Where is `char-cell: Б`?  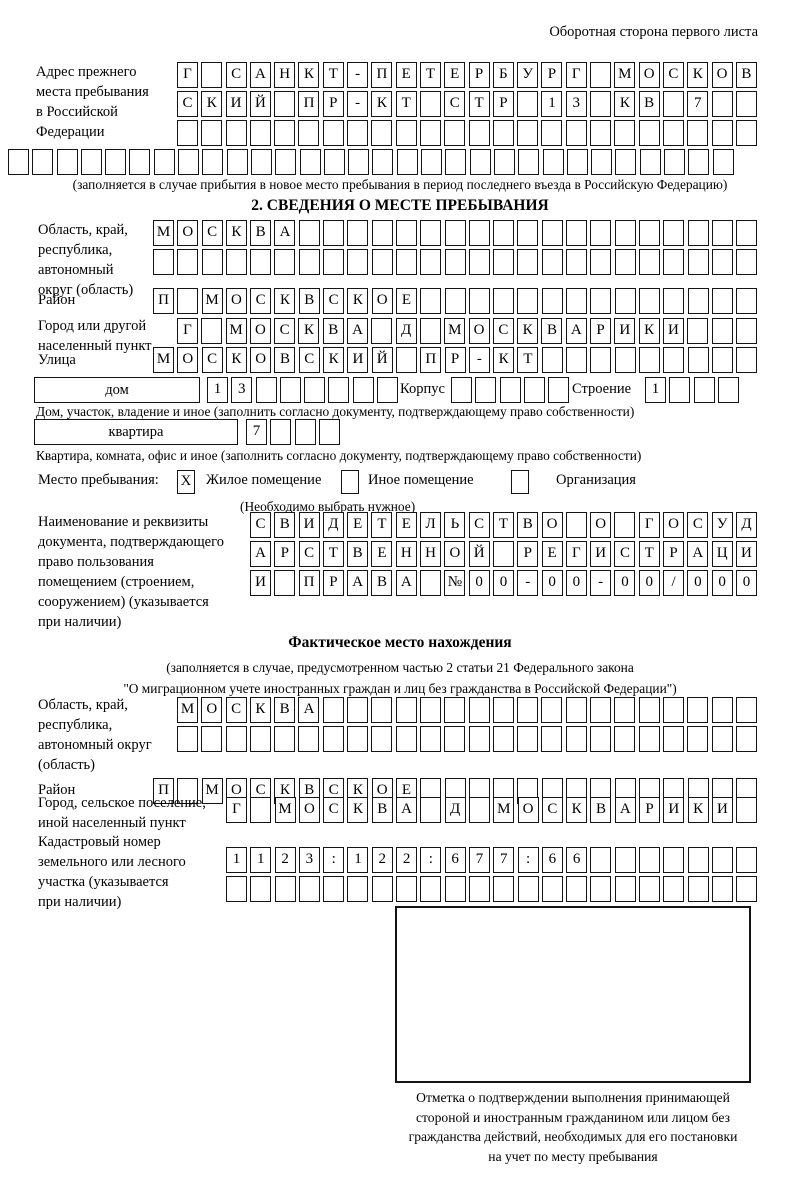
char-cell: Б is located at coordinates (503, 75).